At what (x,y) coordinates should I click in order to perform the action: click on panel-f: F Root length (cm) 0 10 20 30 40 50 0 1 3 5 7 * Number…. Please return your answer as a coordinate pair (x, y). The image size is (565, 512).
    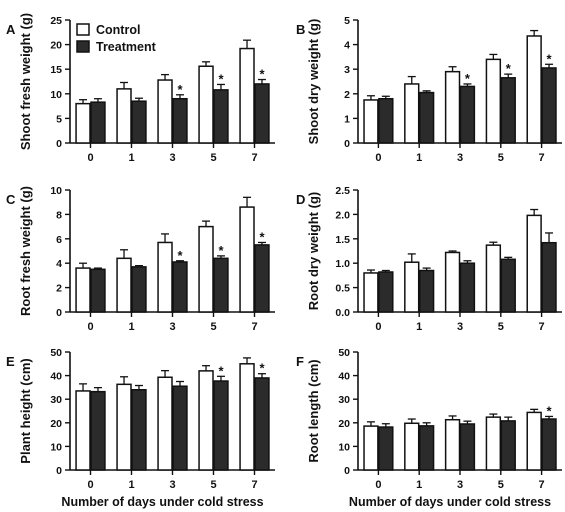
    Looking at the image, I should click on (429, 428).